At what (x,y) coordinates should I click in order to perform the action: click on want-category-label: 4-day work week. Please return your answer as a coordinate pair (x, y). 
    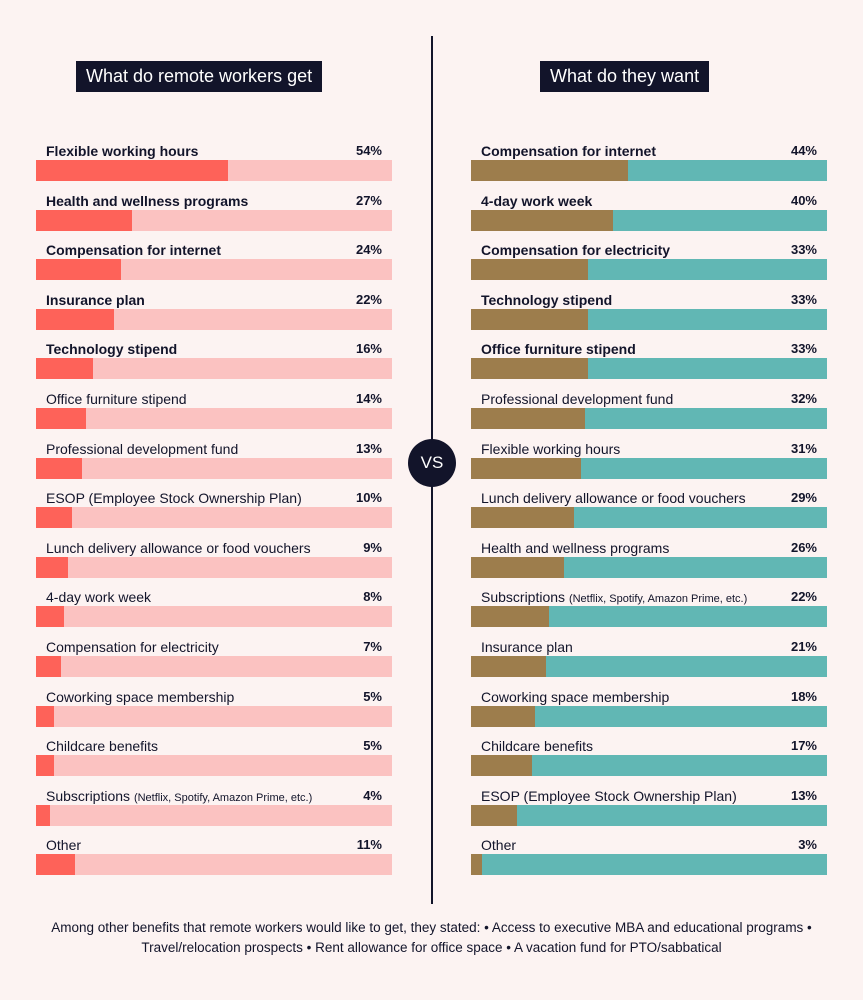
    Looking at the image, I should click on (536, 201).